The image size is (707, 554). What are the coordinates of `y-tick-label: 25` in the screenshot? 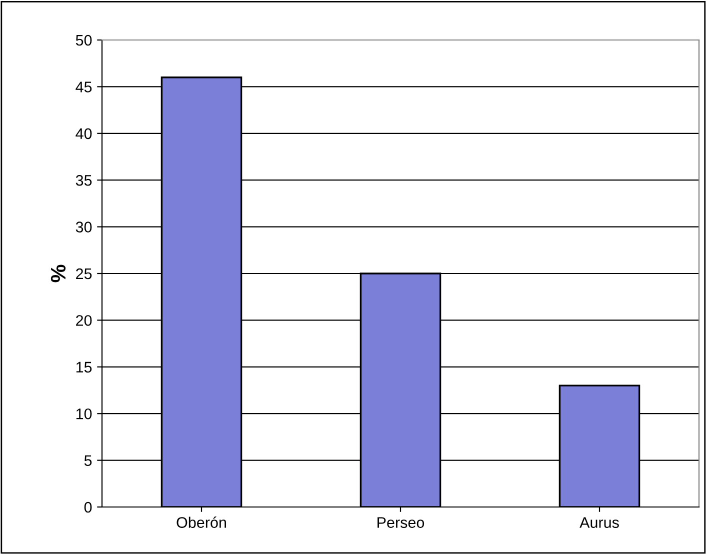 It's located at (84, 274).